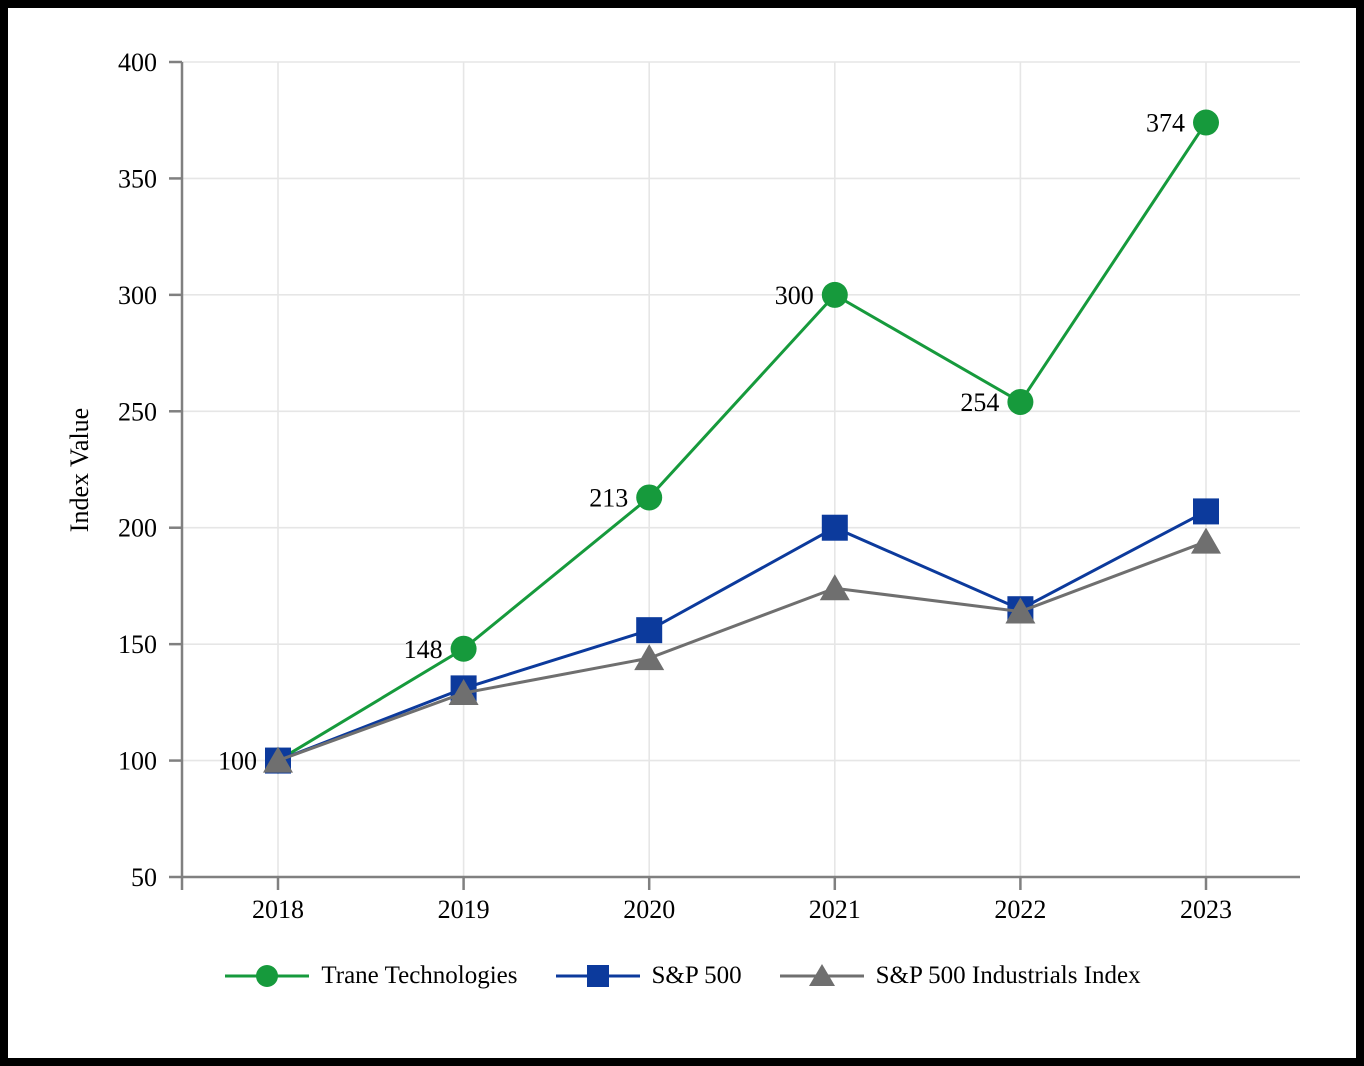 The image size is (1364, 1066). Describe the element at coordinates (137, 411) in the screenshot. I see `svg-text: 250` at that location.